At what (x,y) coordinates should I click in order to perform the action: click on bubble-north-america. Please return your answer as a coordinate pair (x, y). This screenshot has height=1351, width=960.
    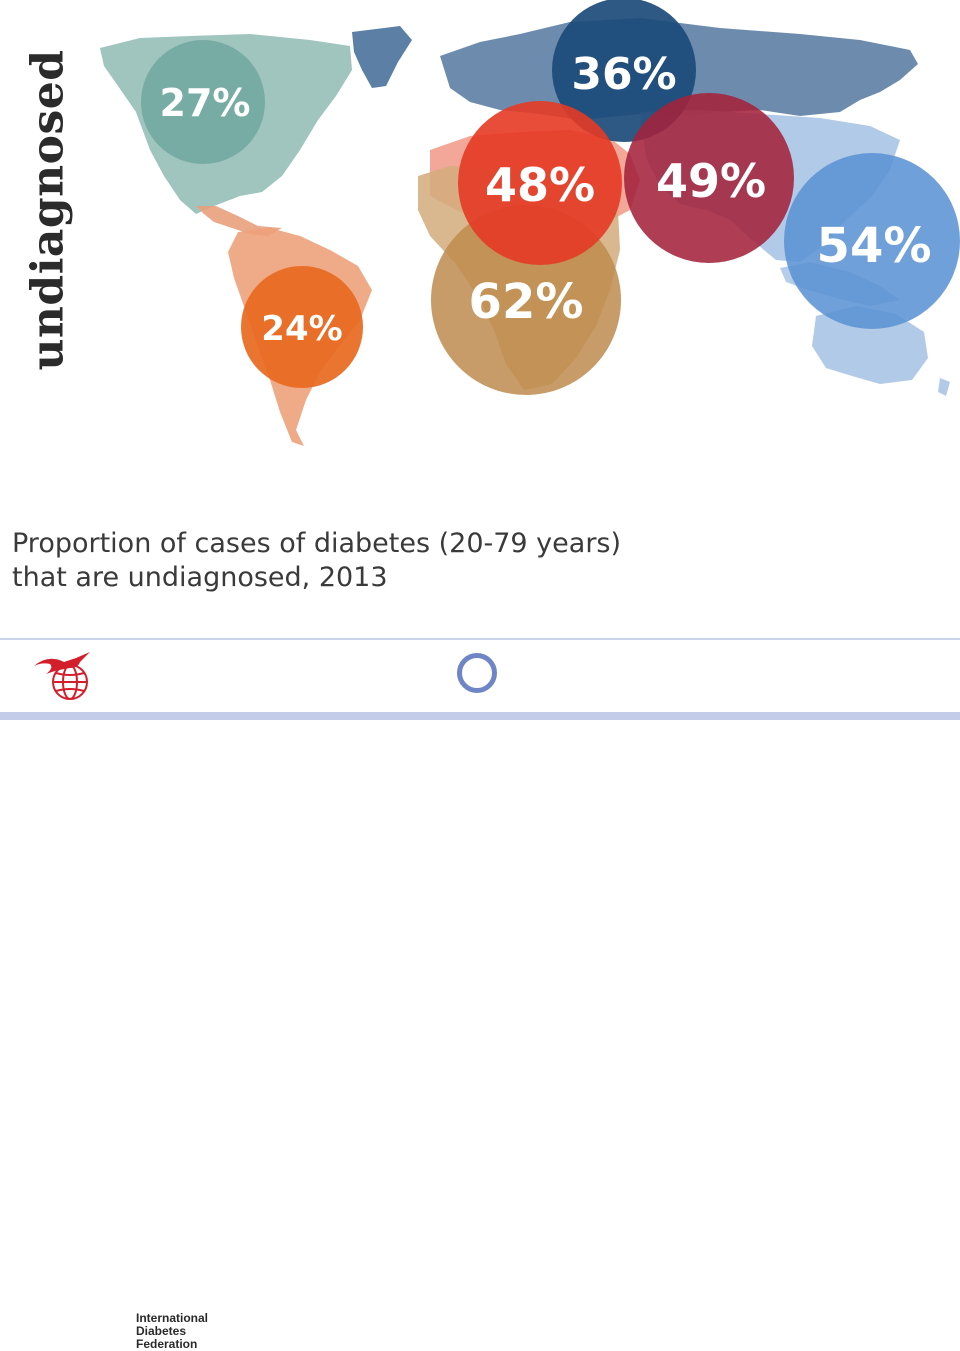
    Looking at the image, I should click on (203, 102).